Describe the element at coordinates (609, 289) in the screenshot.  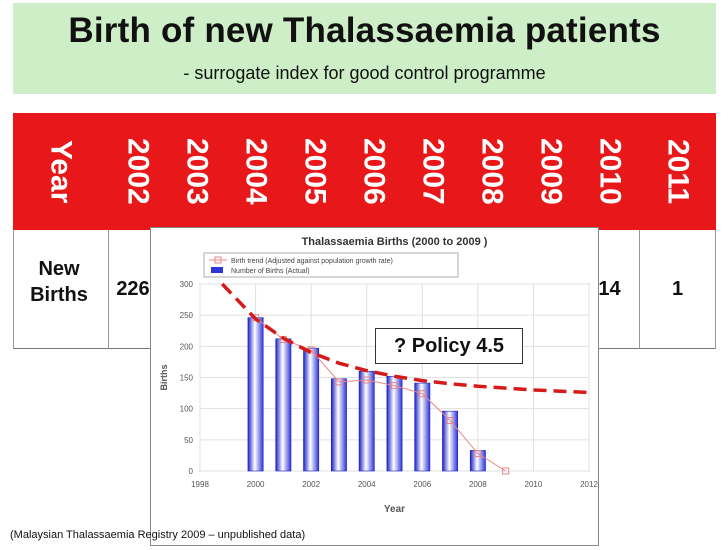
I see `cell-2010-value: 14` at that location.